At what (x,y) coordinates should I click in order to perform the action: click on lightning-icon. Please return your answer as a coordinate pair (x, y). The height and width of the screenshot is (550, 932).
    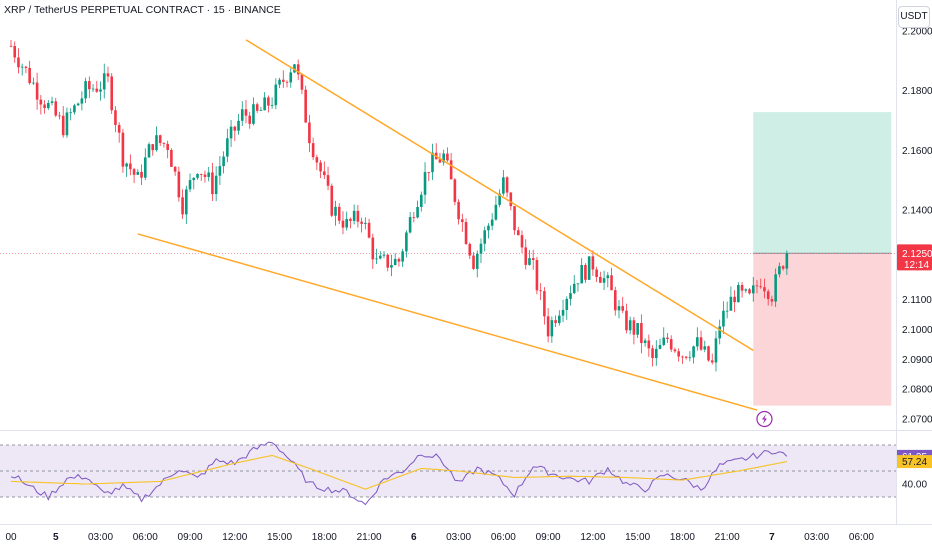
    Looking at the image, I should click on (764, 419).